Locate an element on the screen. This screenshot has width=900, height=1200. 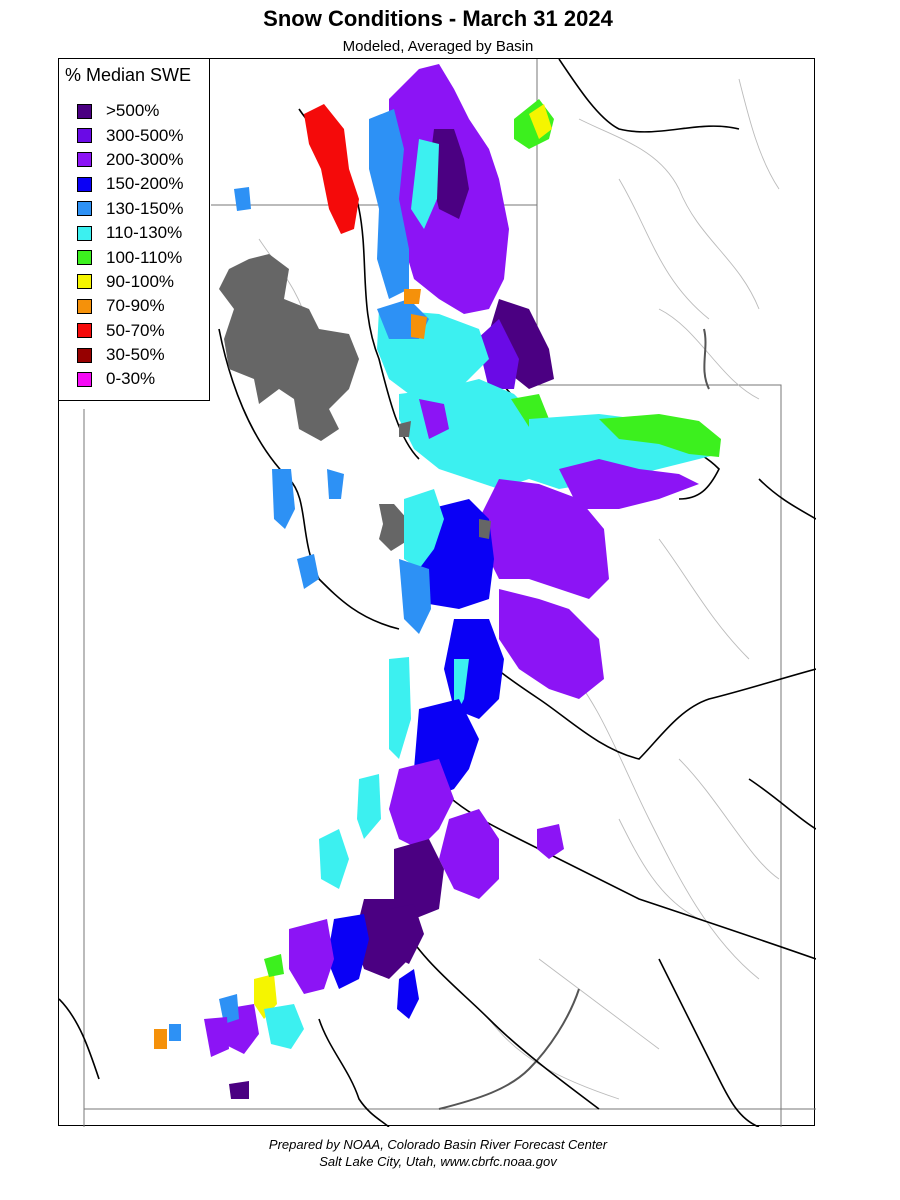
legend-item: 30-50% is located at coordinates (130, 355).